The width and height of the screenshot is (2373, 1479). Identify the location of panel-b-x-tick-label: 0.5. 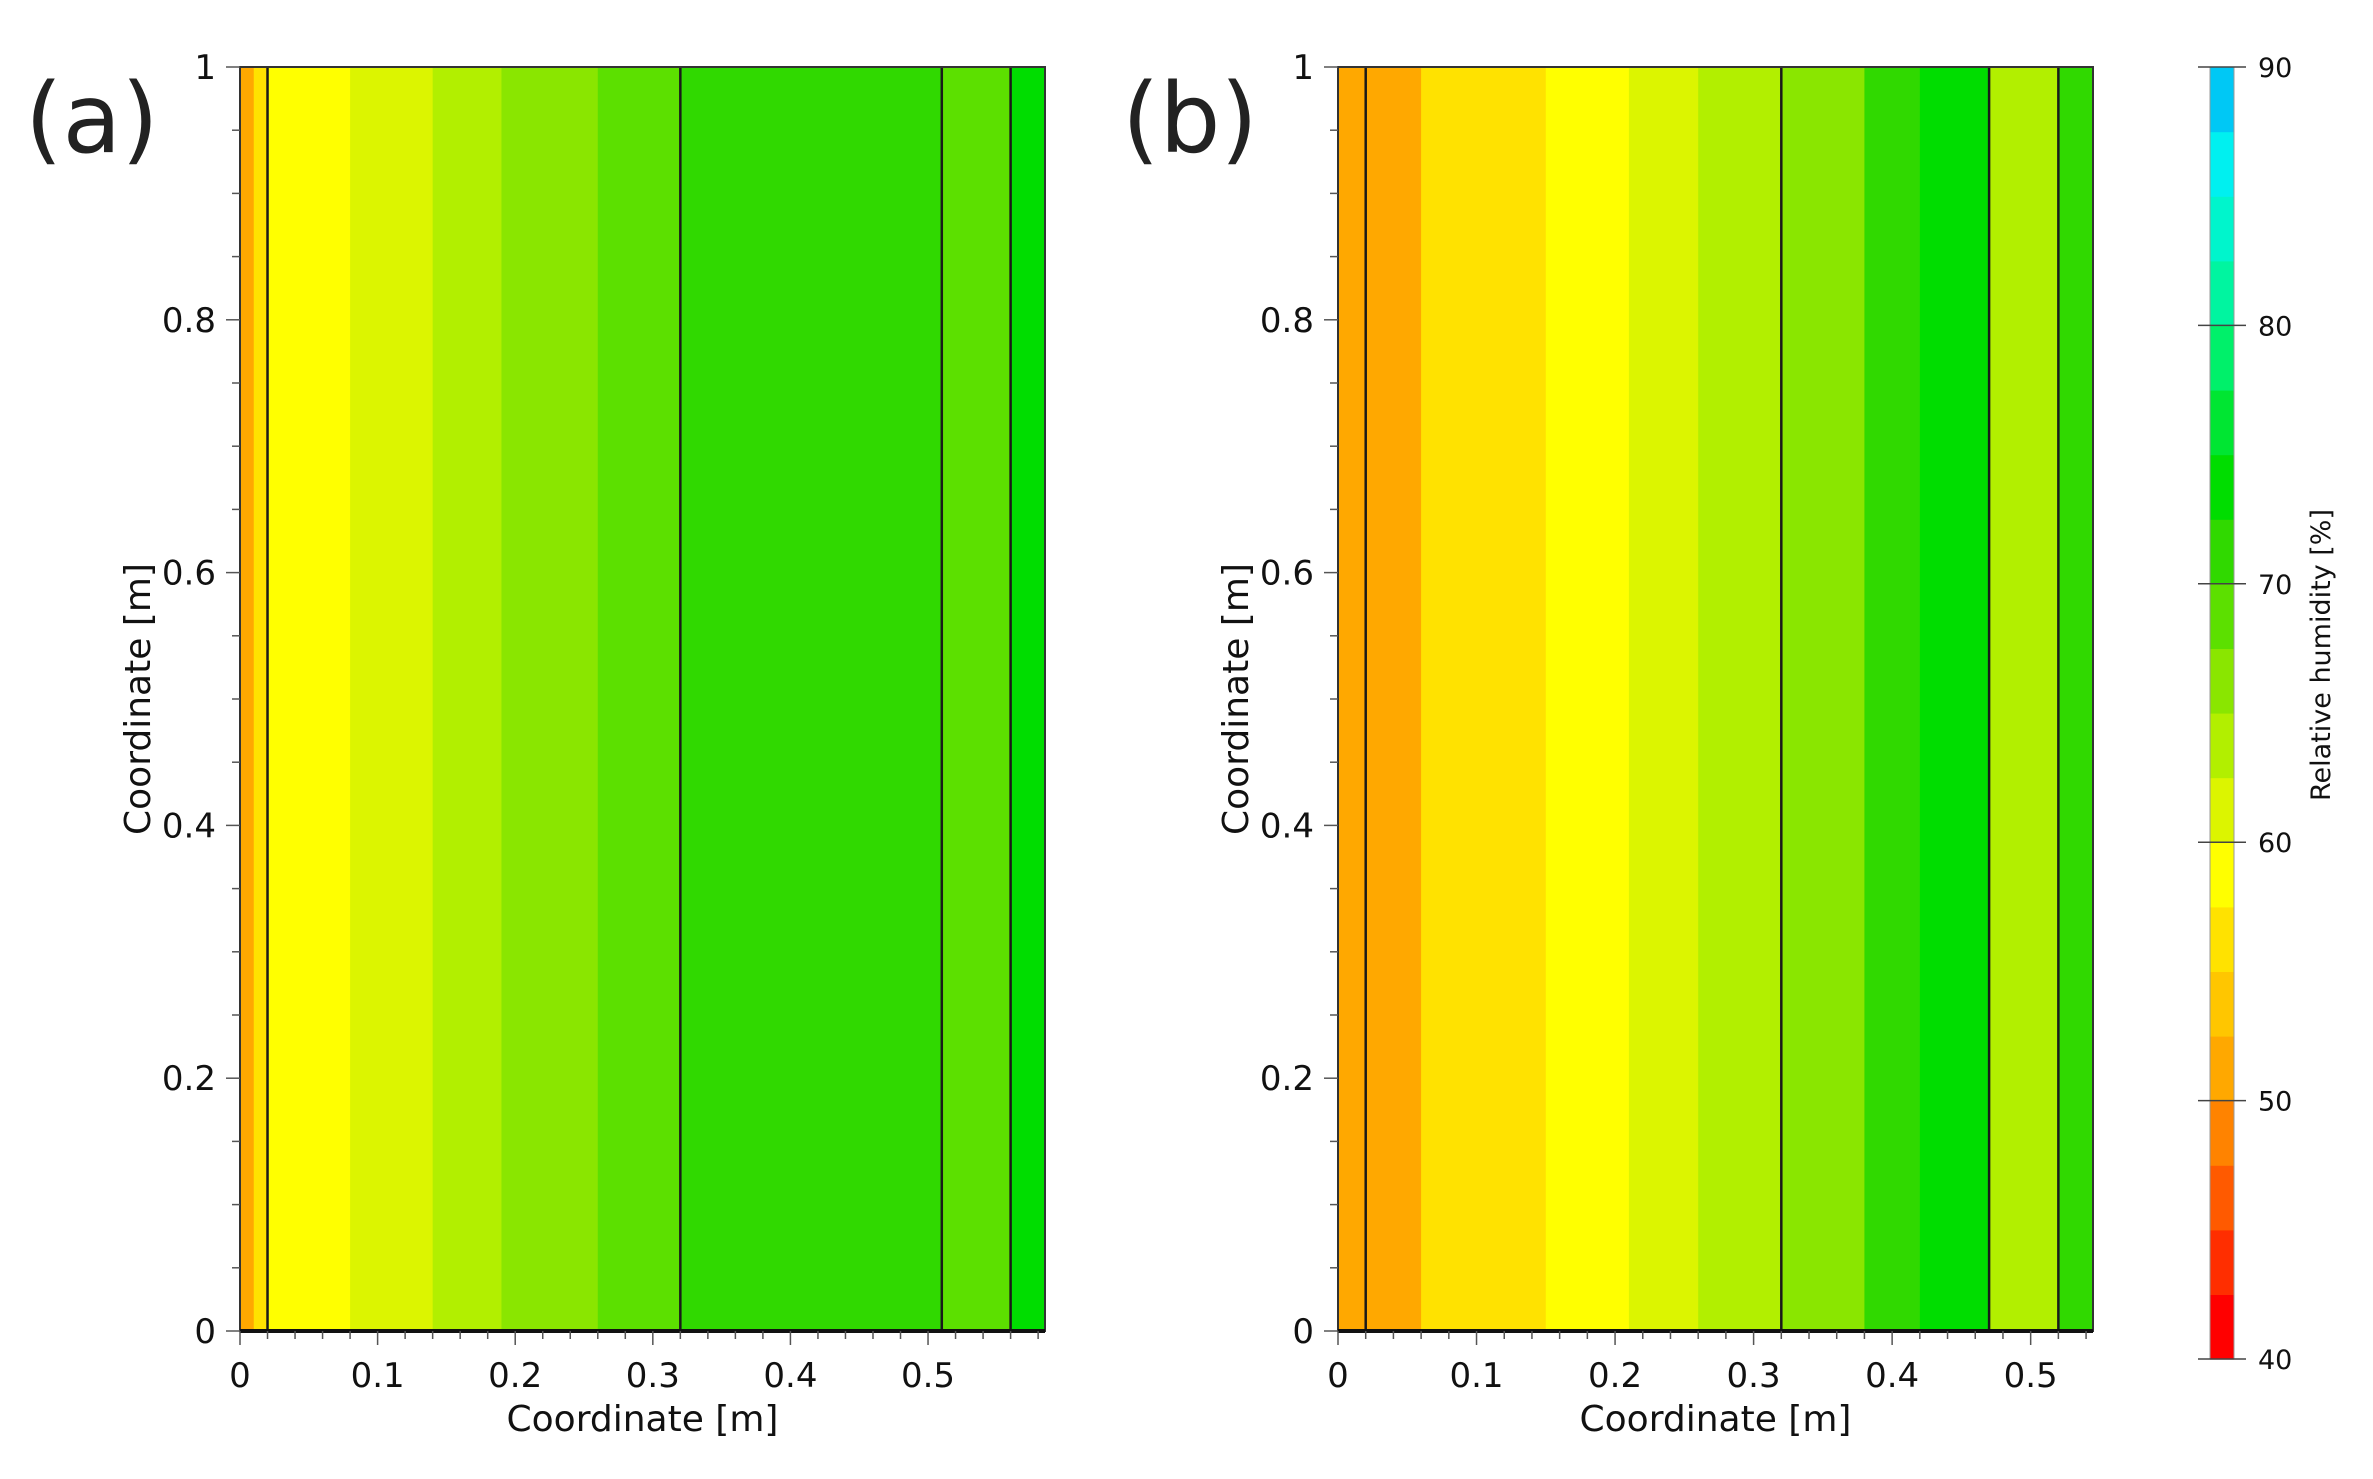
(2031, 1376).